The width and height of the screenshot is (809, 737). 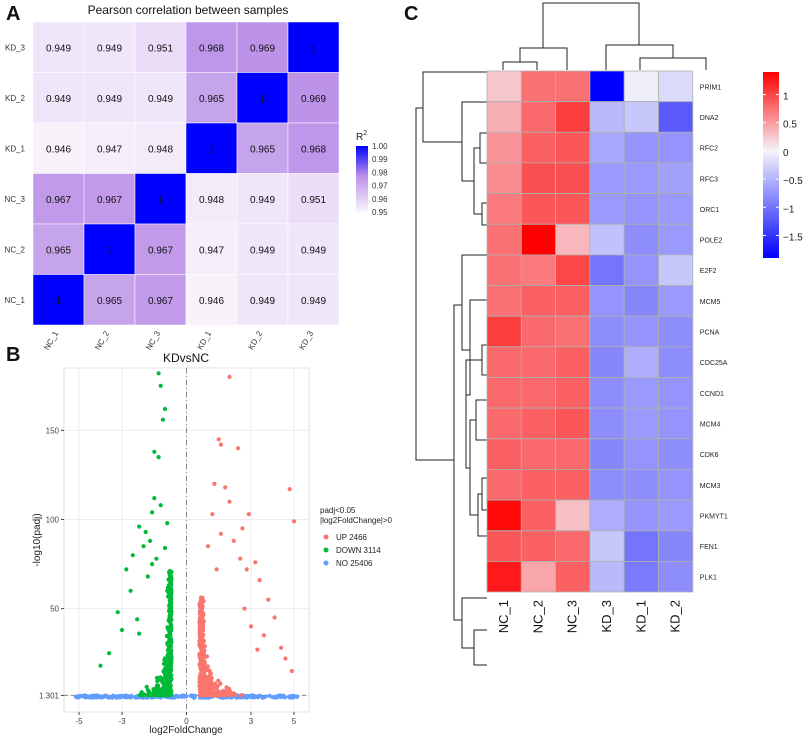 I want to click on panel-label-a: A, so click(x=13, y=14).